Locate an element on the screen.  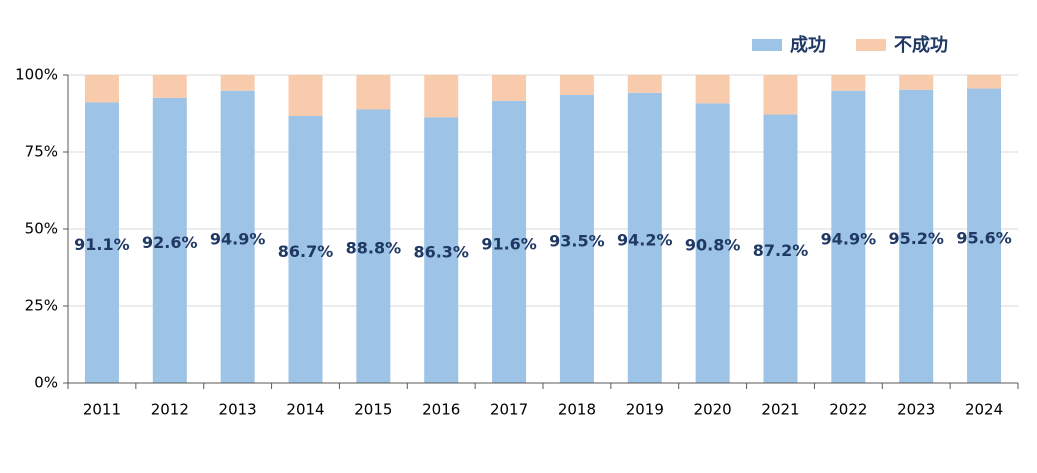
y-tick-label: 75% is located at coordinates (41, 152).